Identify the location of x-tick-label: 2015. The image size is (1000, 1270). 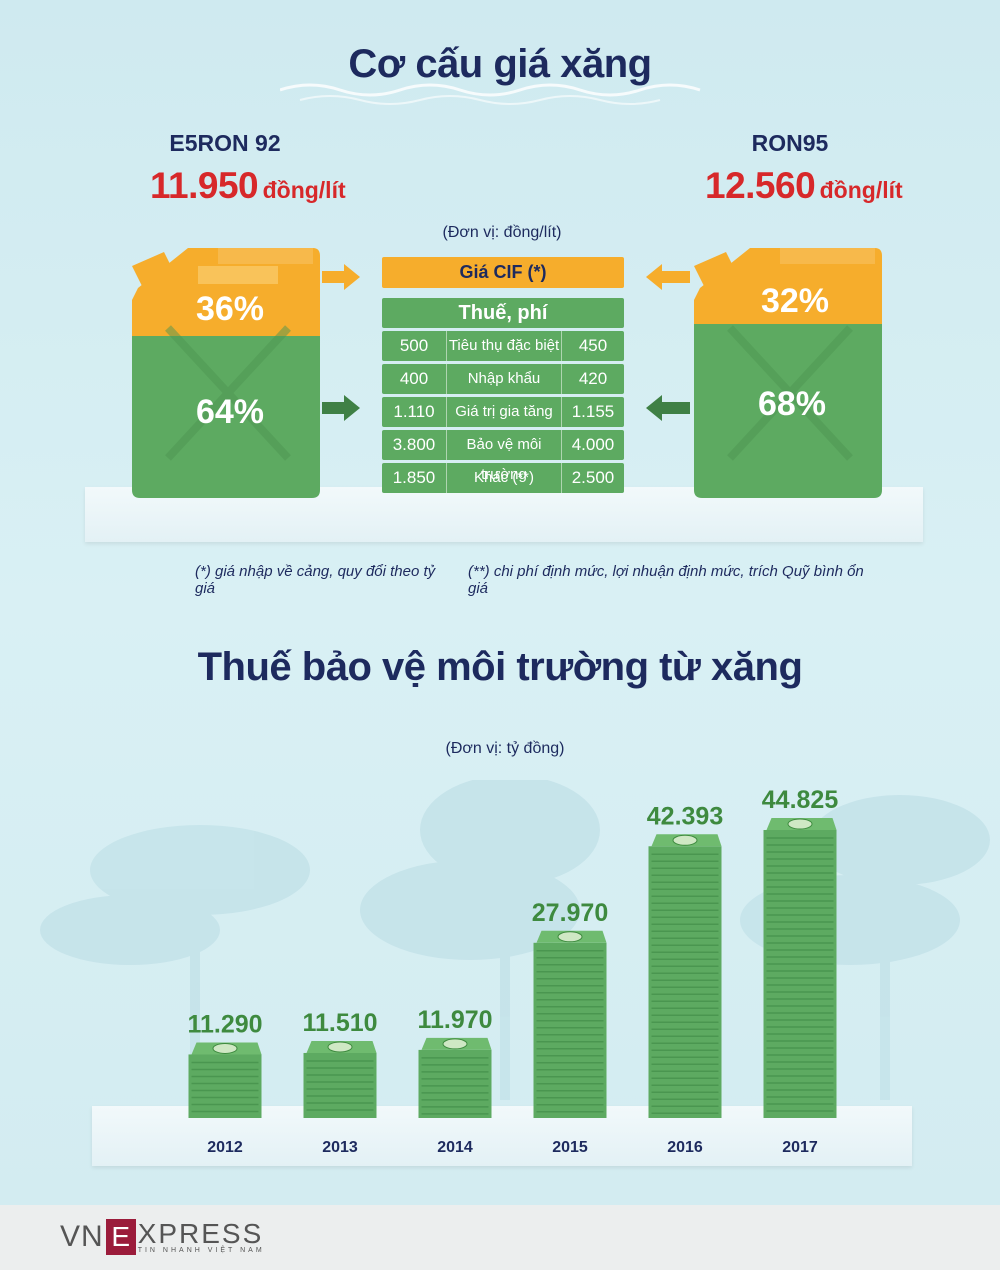
(570, 1147).